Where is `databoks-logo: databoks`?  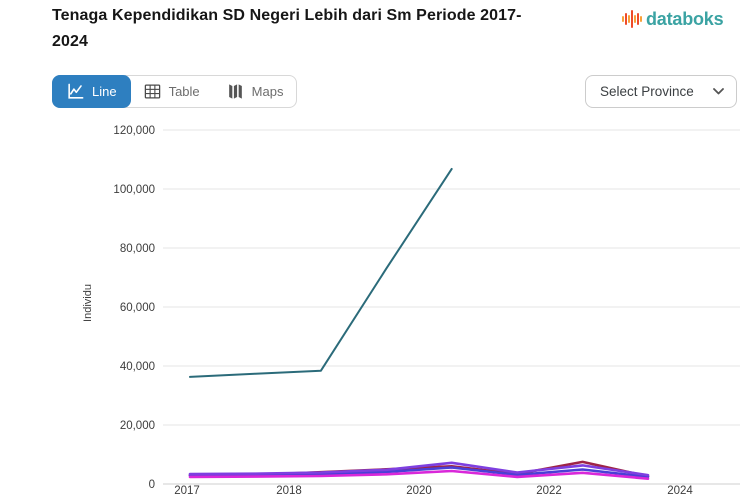 databoks-logo: databoks is located at coordinates (673, 19).